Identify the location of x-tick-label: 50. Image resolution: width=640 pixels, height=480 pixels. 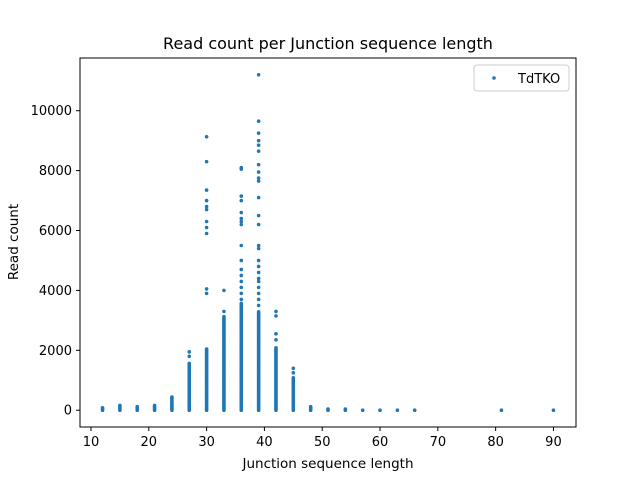
(322, 442).